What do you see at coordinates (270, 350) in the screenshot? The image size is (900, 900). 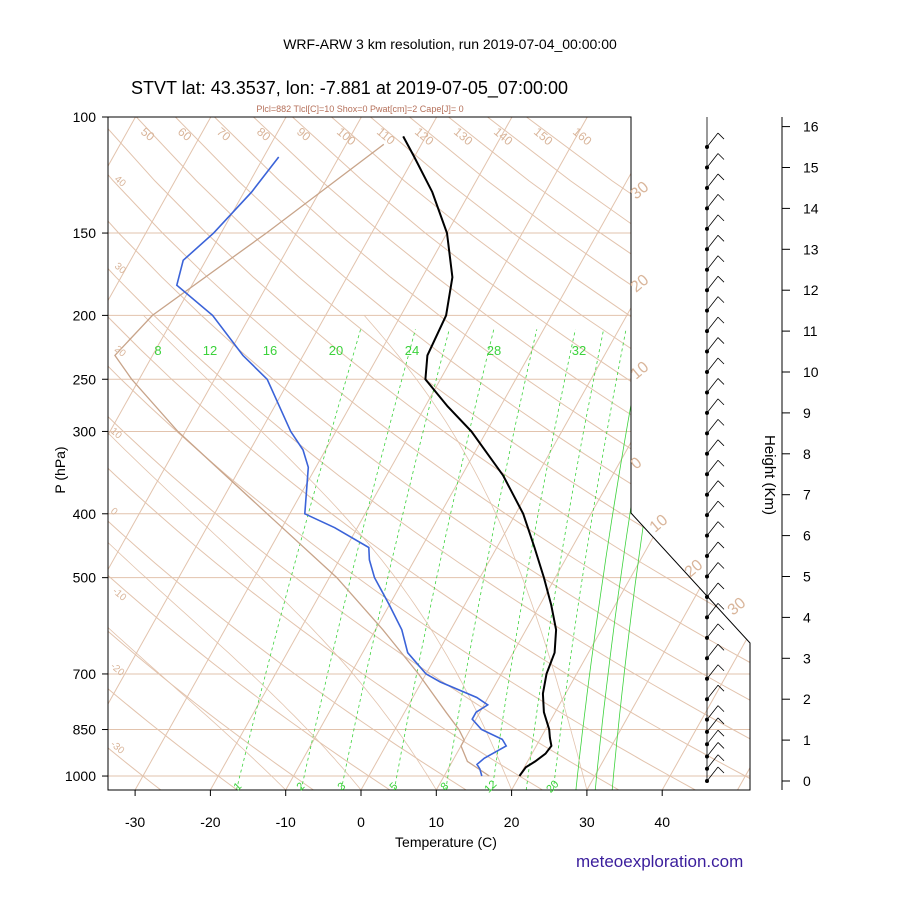 I see `mixing-ratio-label: 16` at bounding box center [270, 350].